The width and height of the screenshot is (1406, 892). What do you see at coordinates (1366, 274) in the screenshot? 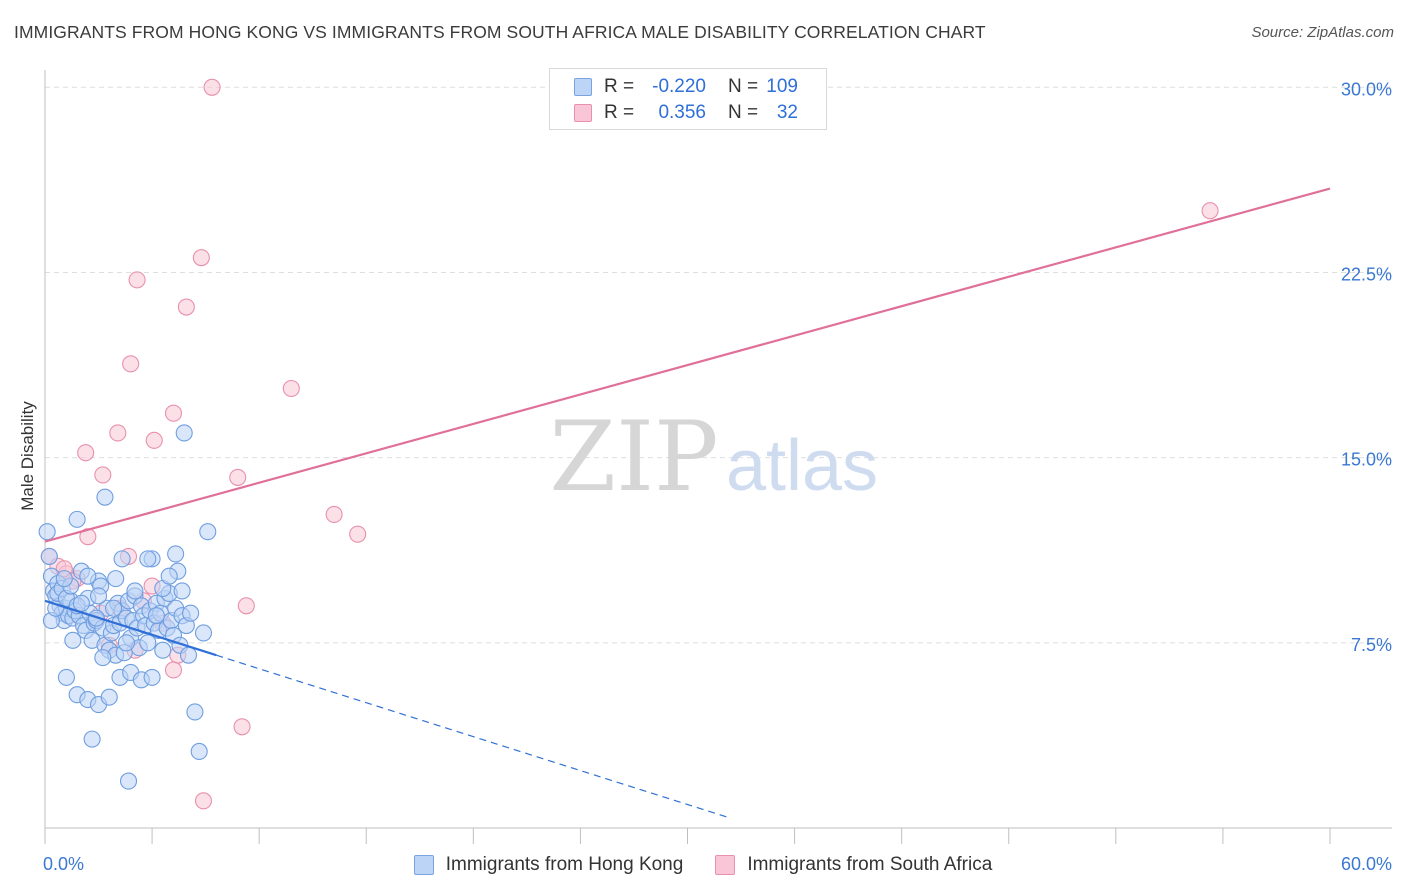
I see `y-tick-label: 22.5%` at bounding box center [1366, 274].